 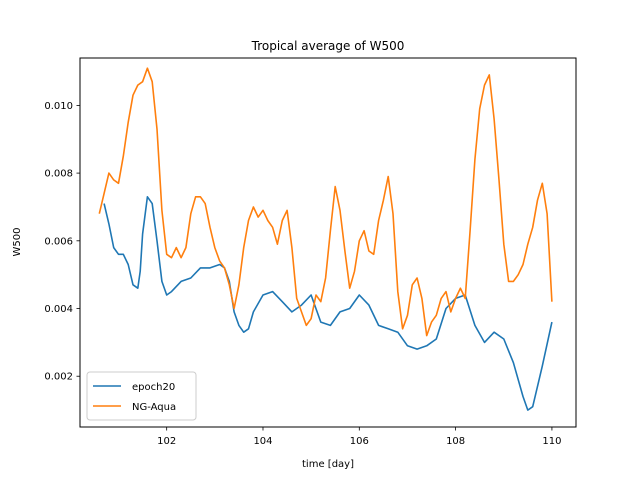 What do you see at coordinates (58, 309) in the screenshot?
I see `y-tick-label: 0.004` at bounding box center [58, 309].